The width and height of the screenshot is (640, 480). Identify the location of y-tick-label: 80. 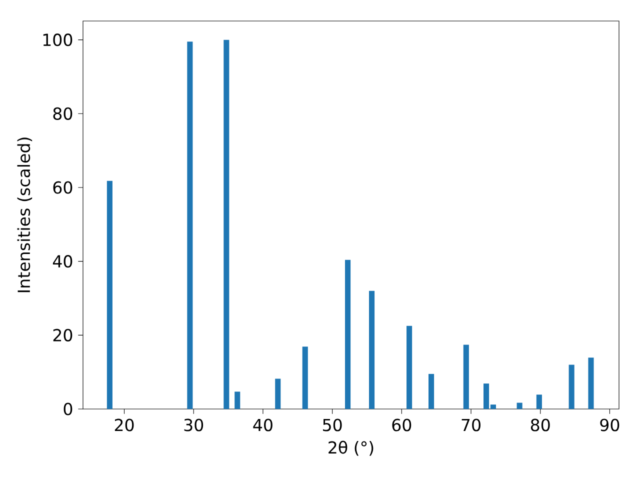
(62, 113).